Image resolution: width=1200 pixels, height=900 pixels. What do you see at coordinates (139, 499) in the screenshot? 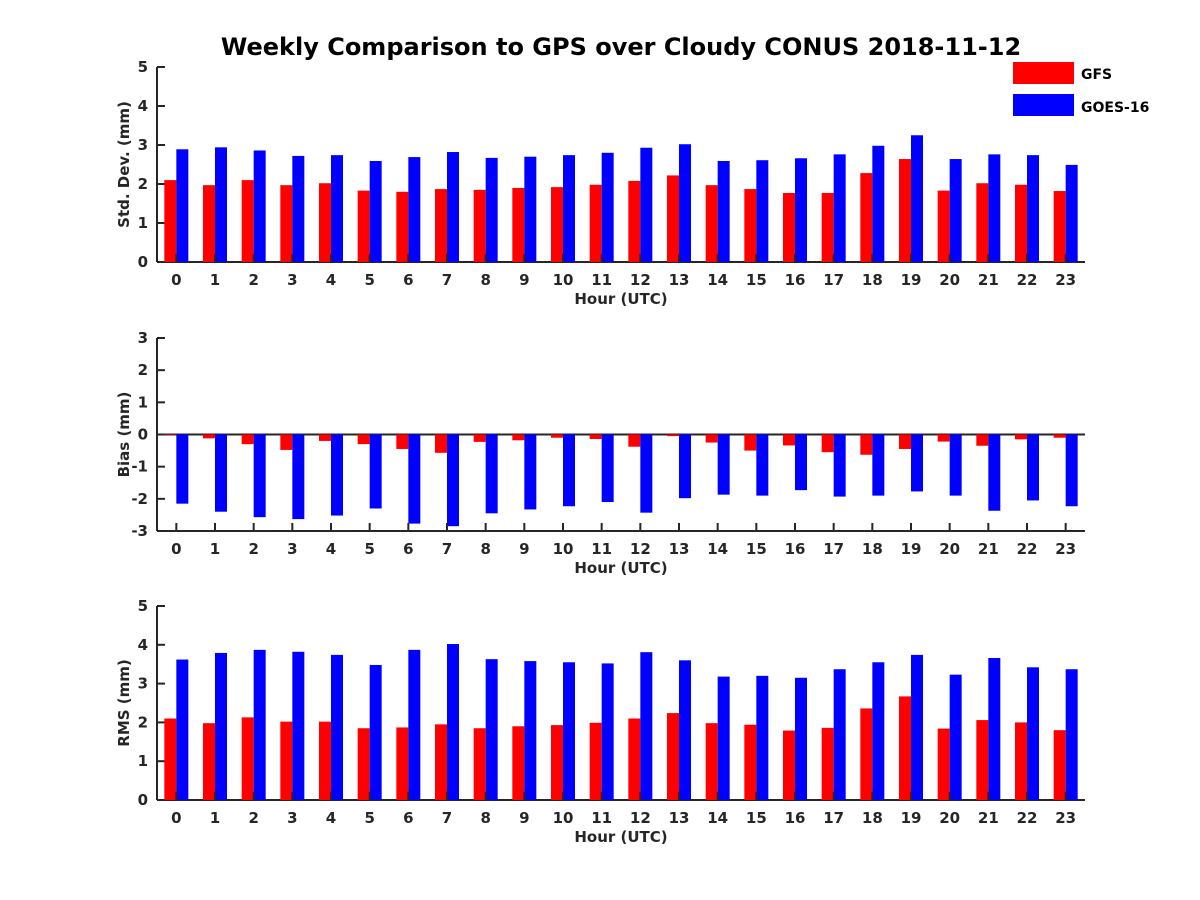
I see `y-tick-label: -2` at bounding box center [139, 499].